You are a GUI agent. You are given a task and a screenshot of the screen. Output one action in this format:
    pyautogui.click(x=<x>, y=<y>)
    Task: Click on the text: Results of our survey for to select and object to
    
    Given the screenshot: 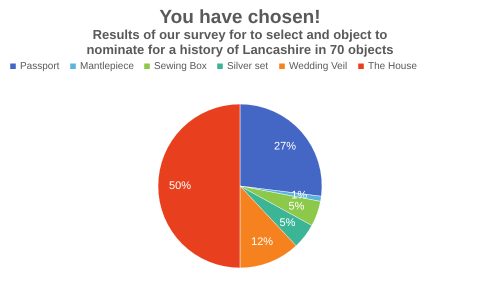 What is the action you would take?
    pyautogui.click(x=240, y=34)
    